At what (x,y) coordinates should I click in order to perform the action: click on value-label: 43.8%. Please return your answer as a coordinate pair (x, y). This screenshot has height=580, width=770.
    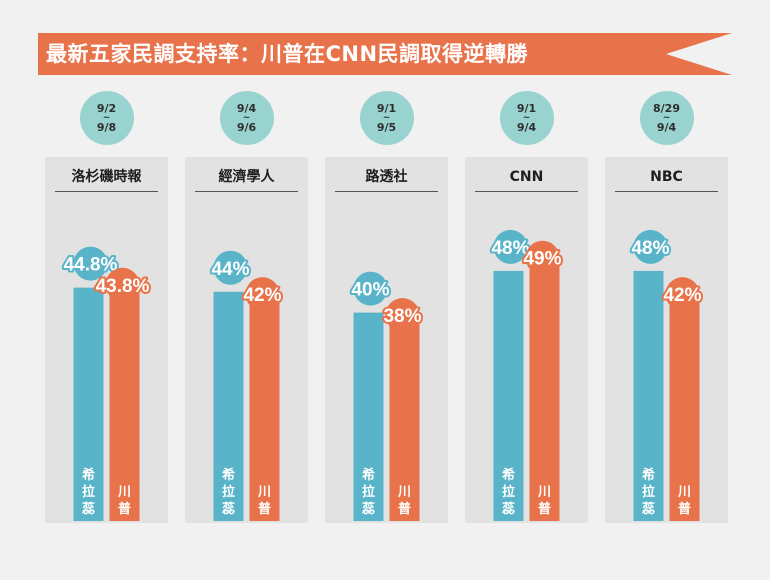
    Looking at the image, I should click on (123, 286).